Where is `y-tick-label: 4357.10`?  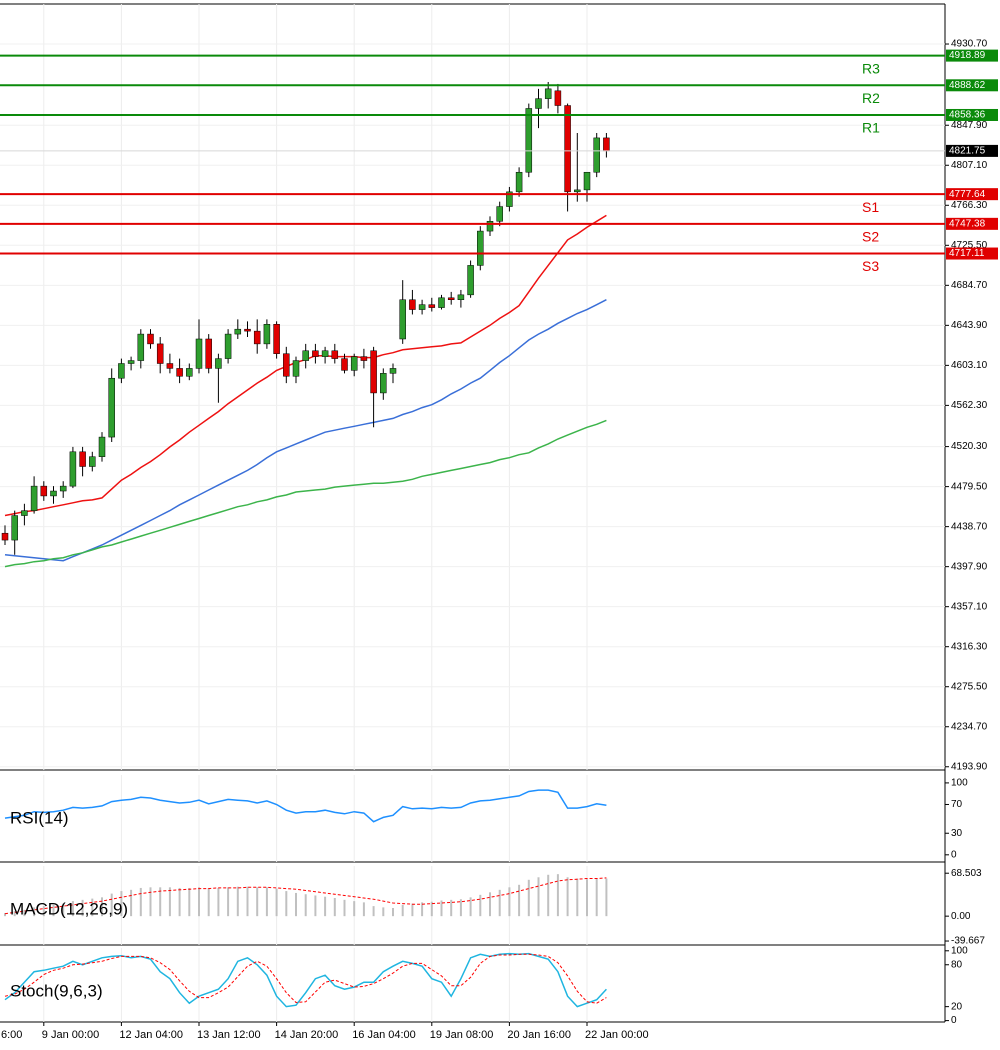
y-tick-label: 4357.10 is located at coordinates (969, 606).